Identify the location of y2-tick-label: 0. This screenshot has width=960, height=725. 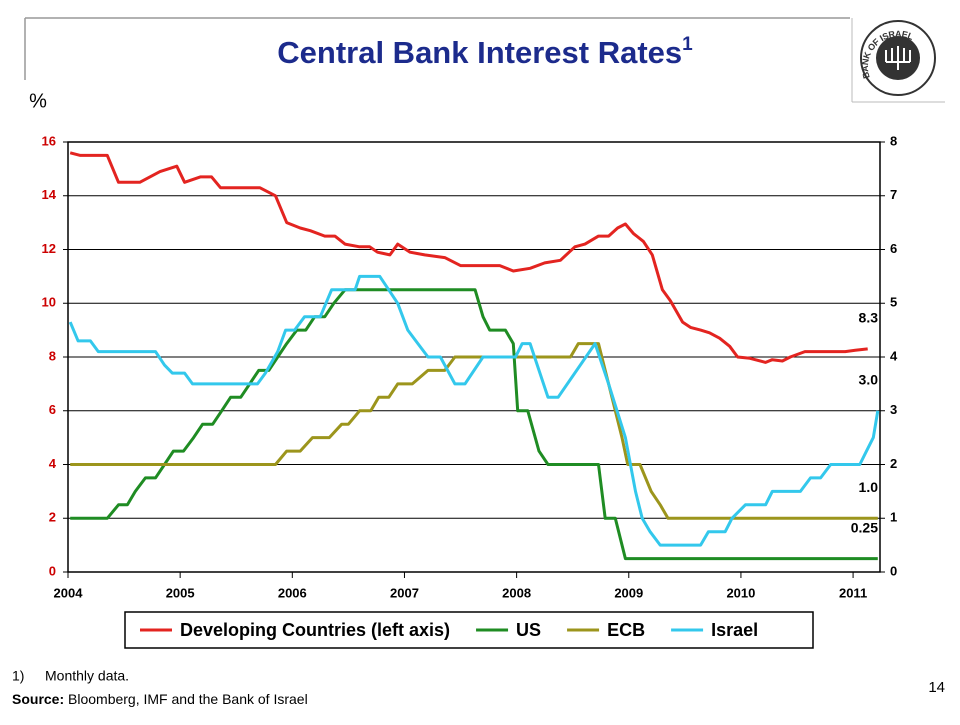
(893, 570).